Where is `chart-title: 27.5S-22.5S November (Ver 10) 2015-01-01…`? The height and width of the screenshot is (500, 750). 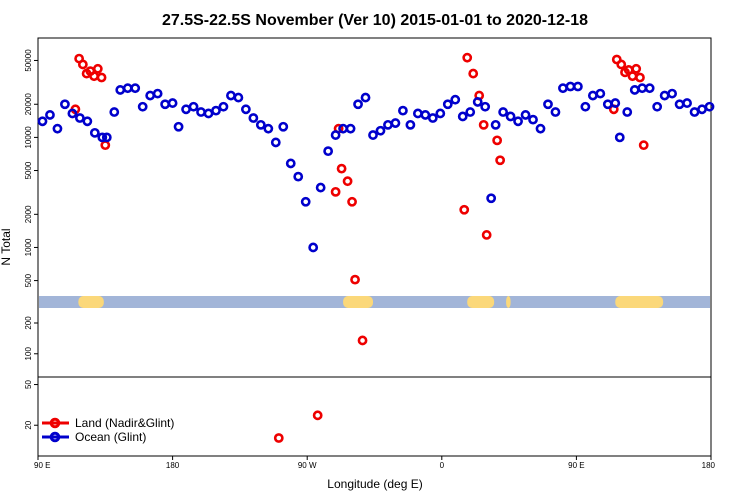 chart-title: 27.5S-22.5S November (Ver 10) 2015-01-01… is located at coordinates (375, 20).